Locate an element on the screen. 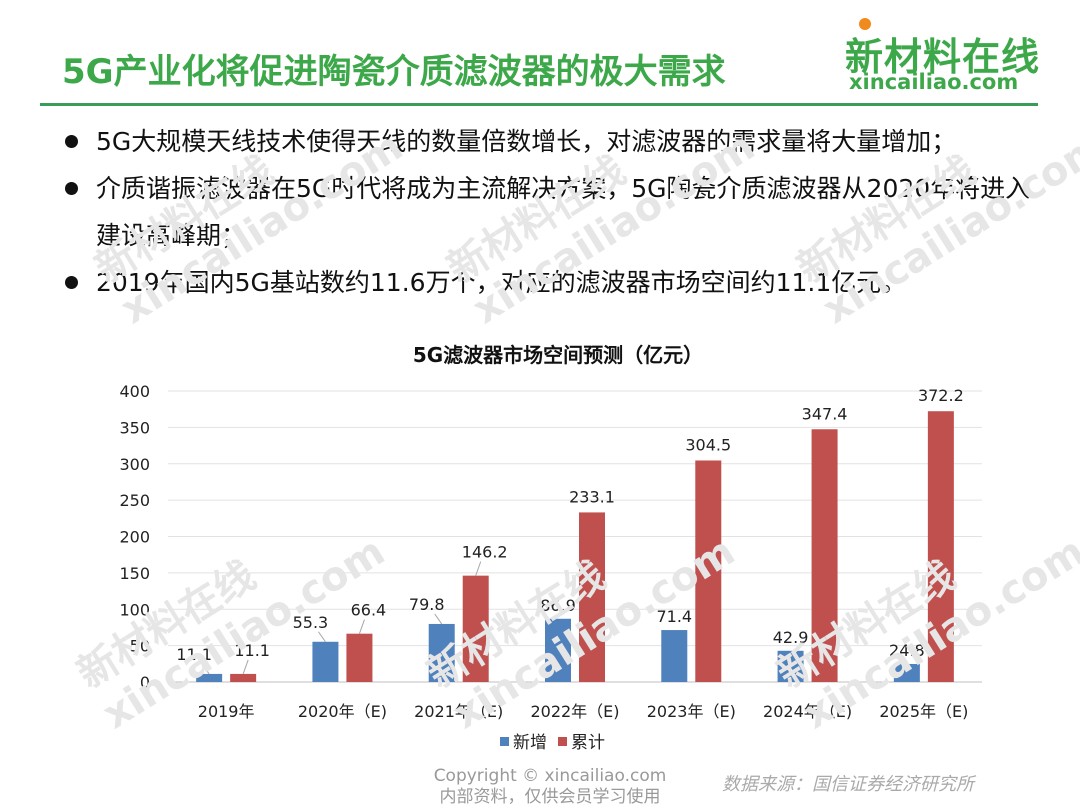  y-tick-label: 50 is located at coordinates (140, 646).